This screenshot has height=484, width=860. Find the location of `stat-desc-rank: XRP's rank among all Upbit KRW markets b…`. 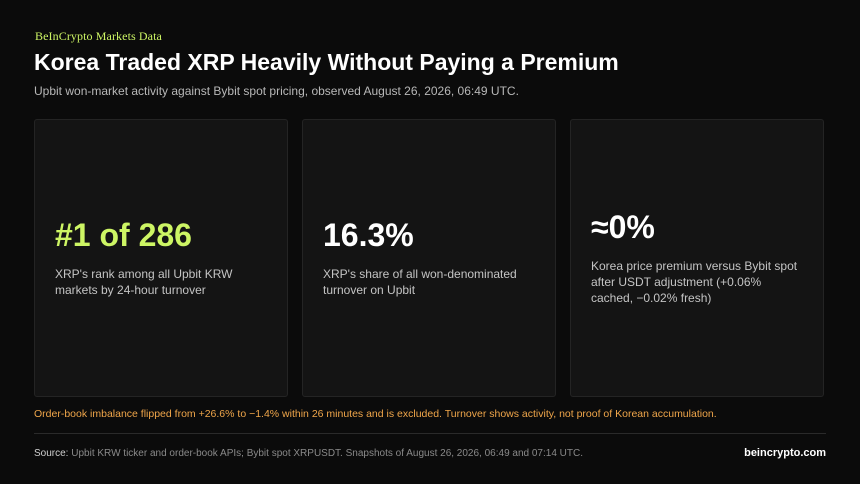

stat-desc-rank: XRP's rank among all Upbit KRW markets b… is located at coordinates (144, 282).